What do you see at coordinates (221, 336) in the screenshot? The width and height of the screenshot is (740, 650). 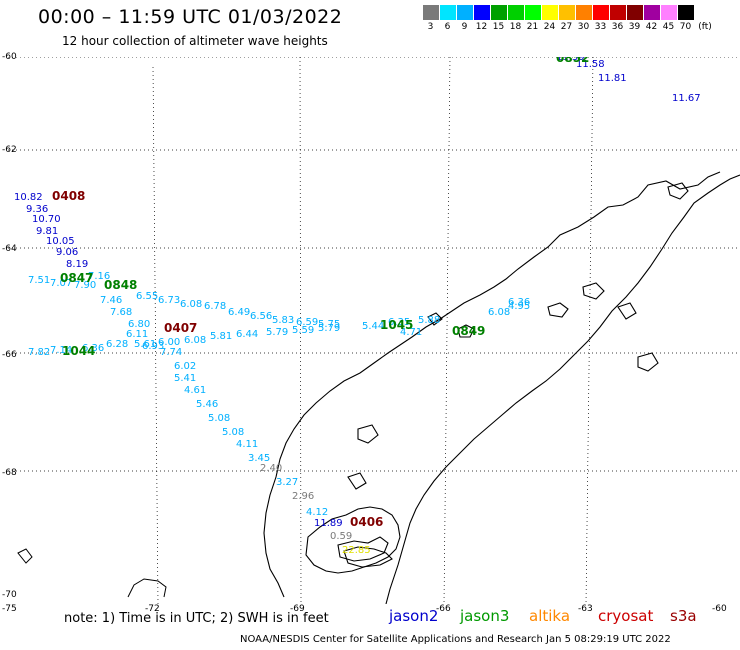 I see `wave-height-value: 5.81` at bounding box center [221, 336].